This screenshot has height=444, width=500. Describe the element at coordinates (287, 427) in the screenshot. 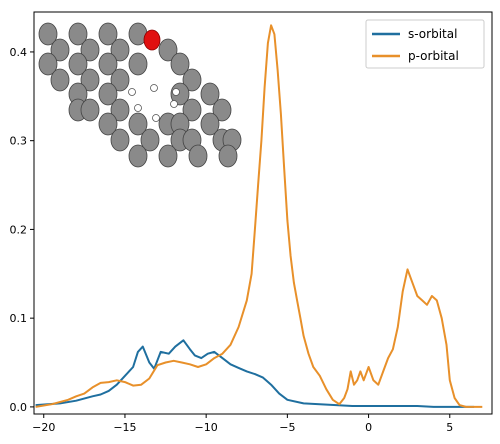

I see `x-tick-label: −5` at that location.